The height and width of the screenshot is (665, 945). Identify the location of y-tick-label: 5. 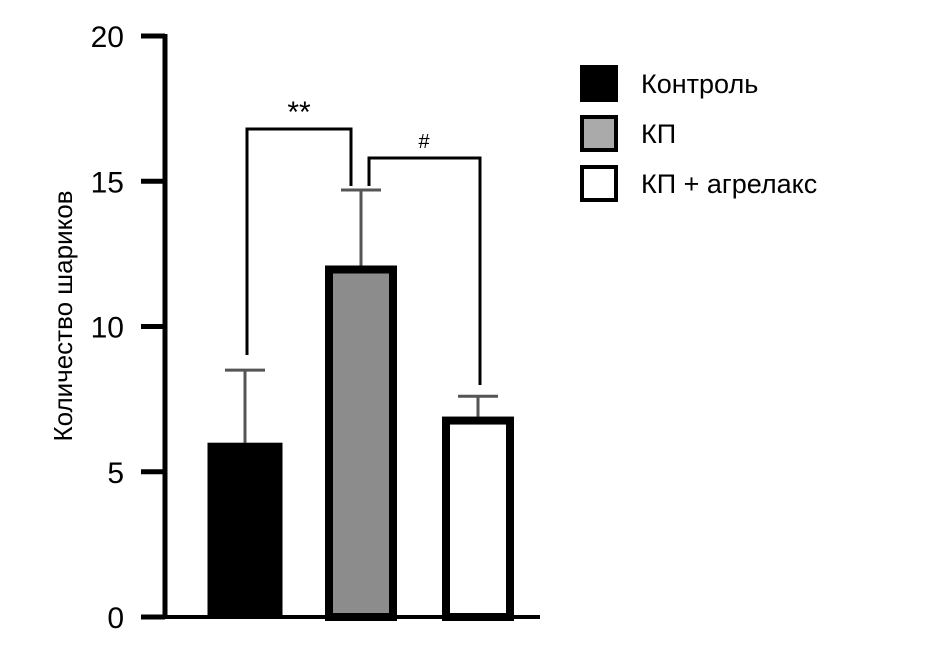
(115, 473).